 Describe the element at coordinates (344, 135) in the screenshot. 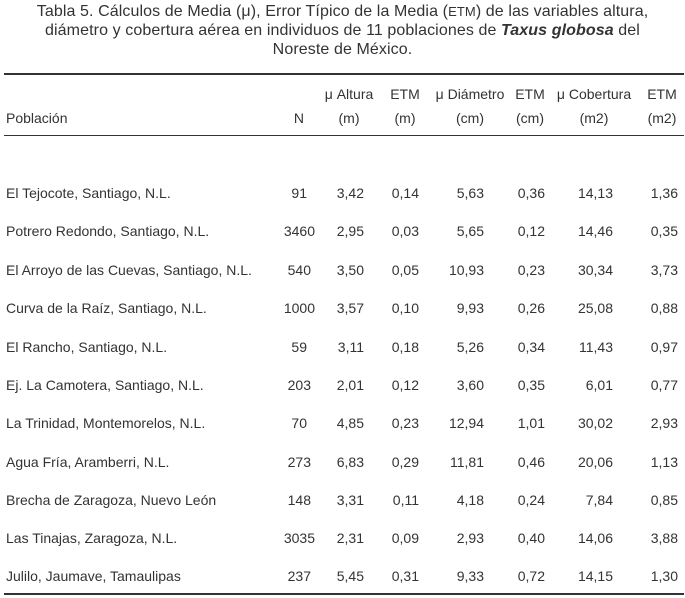

I see `table-header-rule` at that location.